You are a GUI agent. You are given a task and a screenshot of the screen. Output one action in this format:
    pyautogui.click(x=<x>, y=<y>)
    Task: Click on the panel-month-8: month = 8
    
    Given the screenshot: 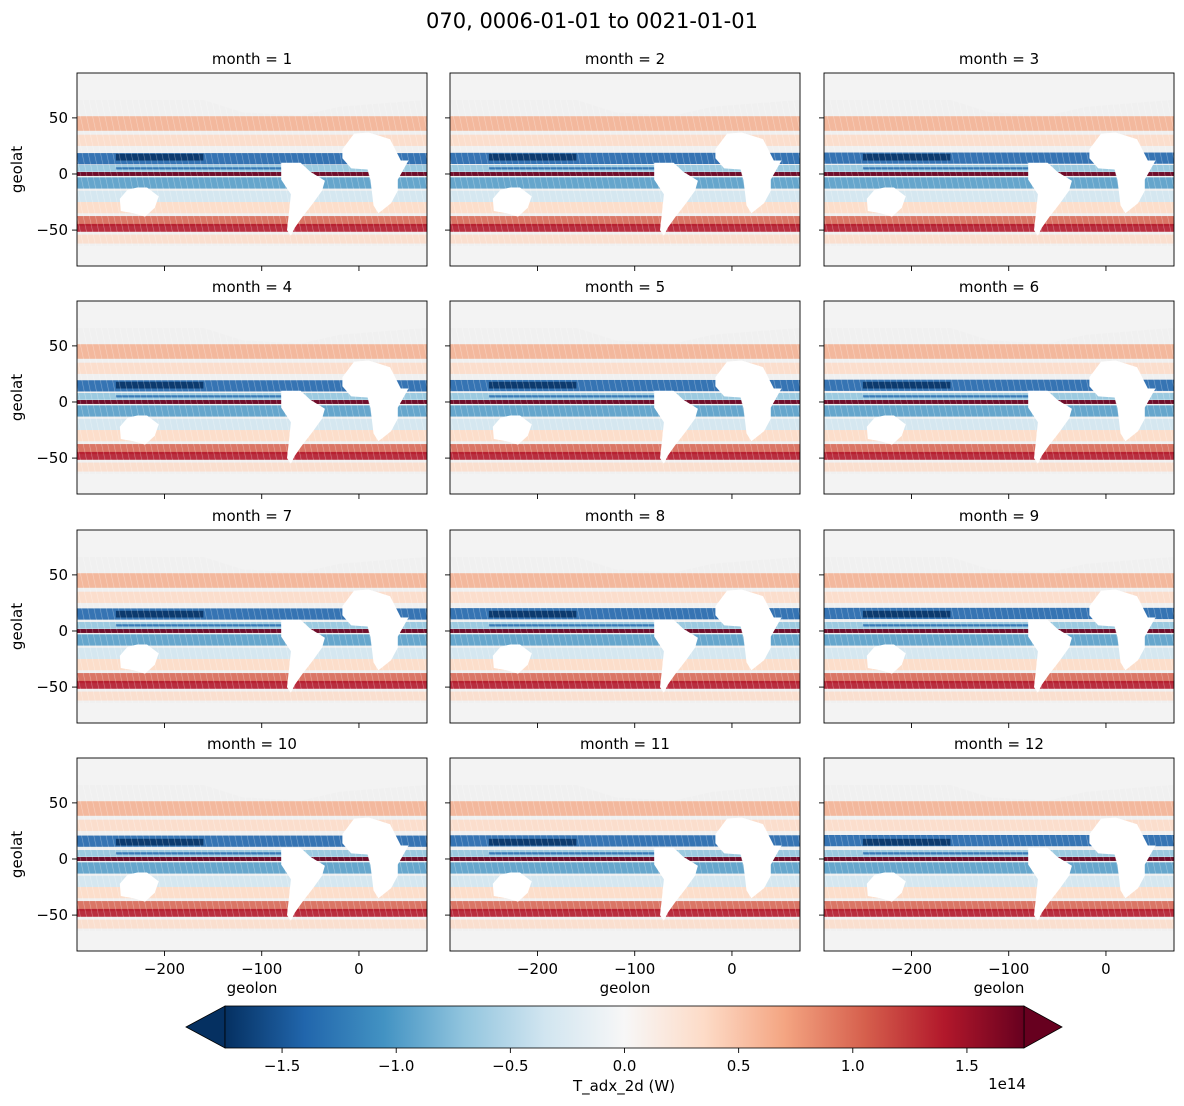 What is the action you would take?
    pyautogui.click(x=623, y=617)
    